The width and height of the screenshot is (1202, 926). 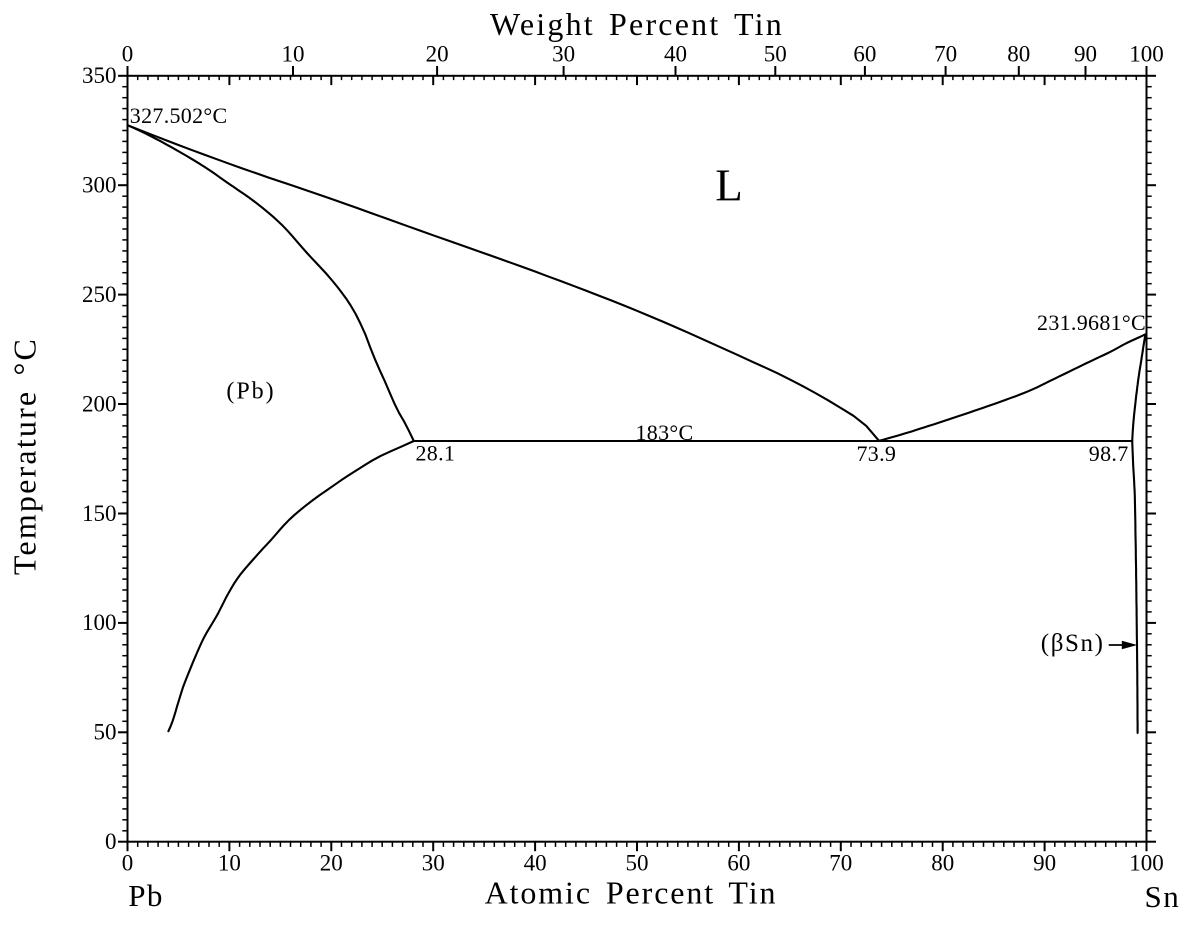 What do you see at coordinates (99, 185) in the screenshot?
I see `svg-text: 300` at bounding box center [99, 185].